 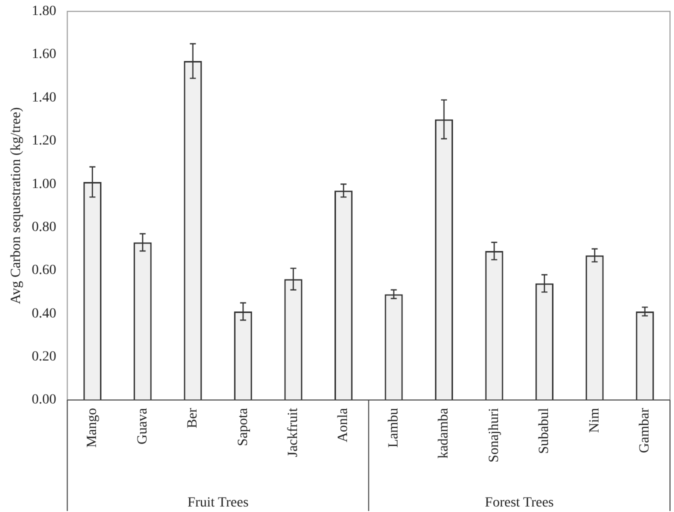 What do you see at coordinates (44, 98) in the screenshot?
I see `y-tick-label: 1.40` at bounding box center [44, 98].